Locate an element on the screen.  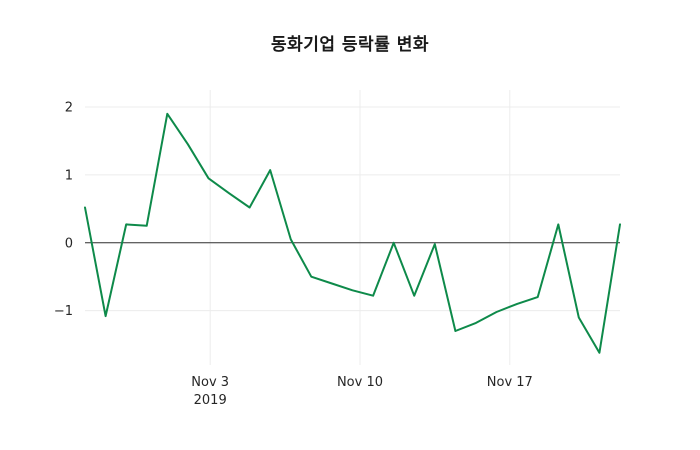
y-tick-label: −1 is located at coordinates (63, 311).